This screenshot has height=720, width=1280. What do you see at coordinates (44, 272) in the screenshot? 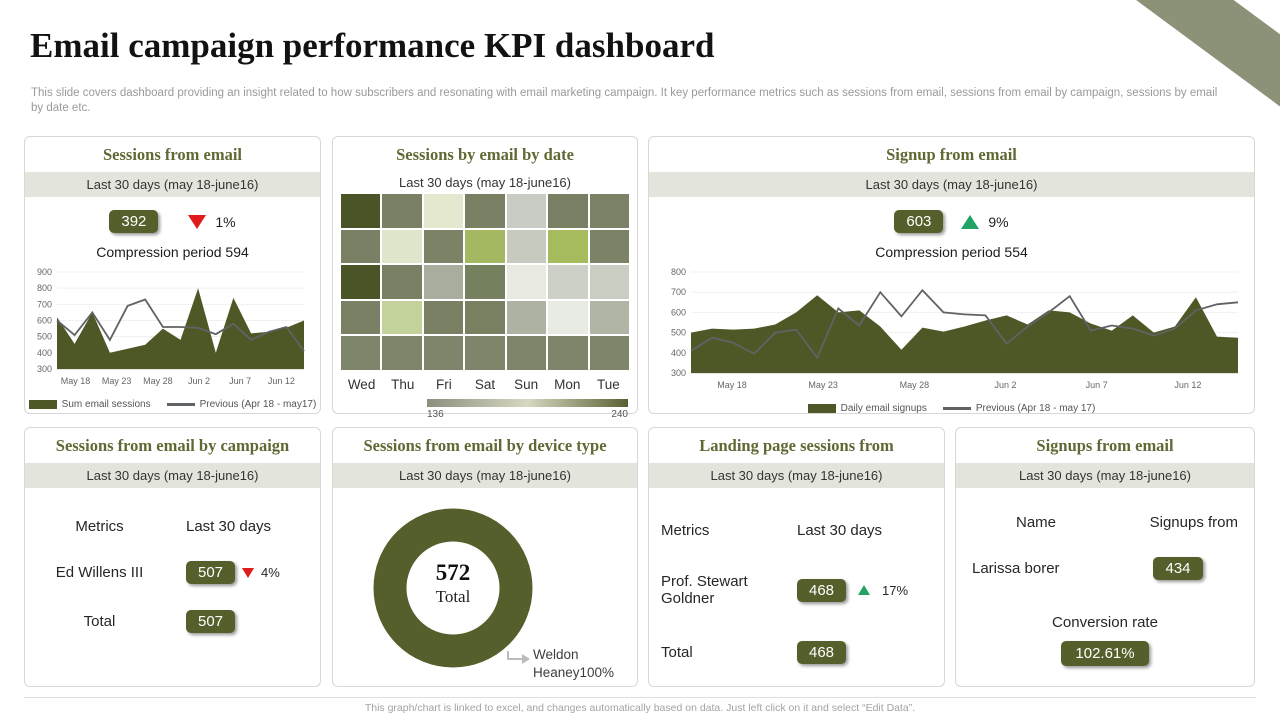
I see `svg-text: 900` at bounding box center [44, 272].